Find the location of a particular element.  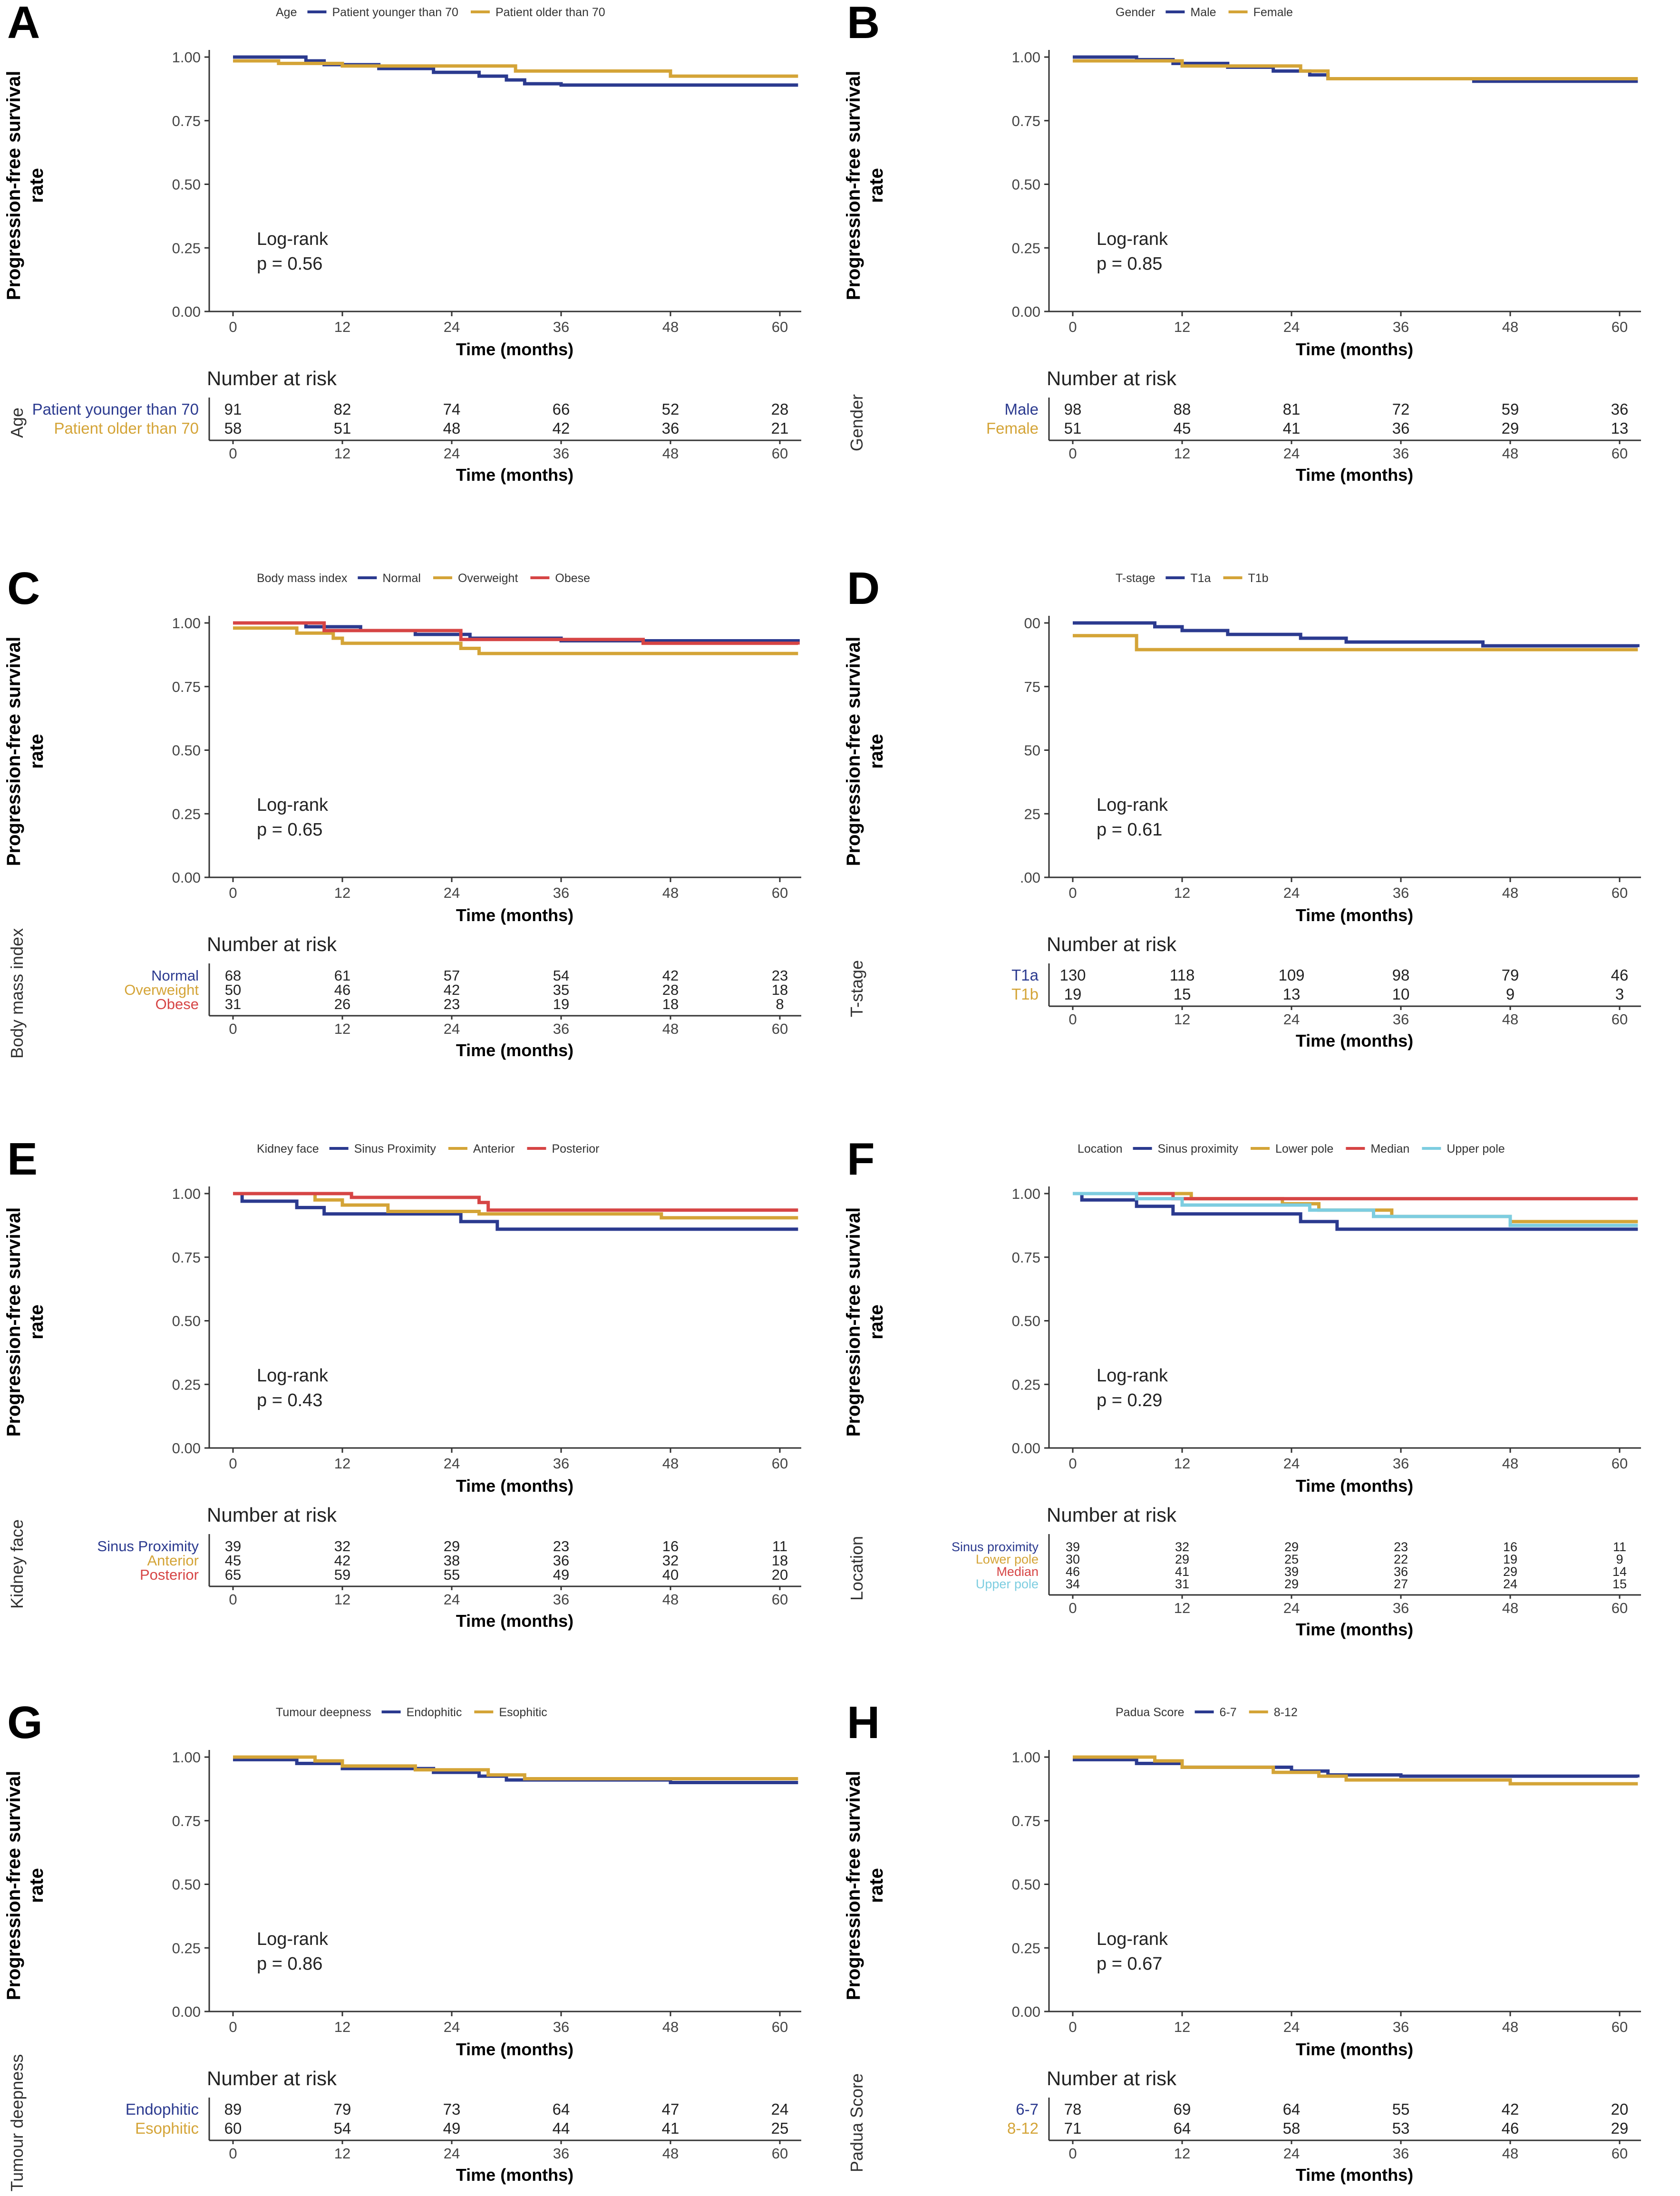

risk-count: 41 is located at coordinates (671, 2128).